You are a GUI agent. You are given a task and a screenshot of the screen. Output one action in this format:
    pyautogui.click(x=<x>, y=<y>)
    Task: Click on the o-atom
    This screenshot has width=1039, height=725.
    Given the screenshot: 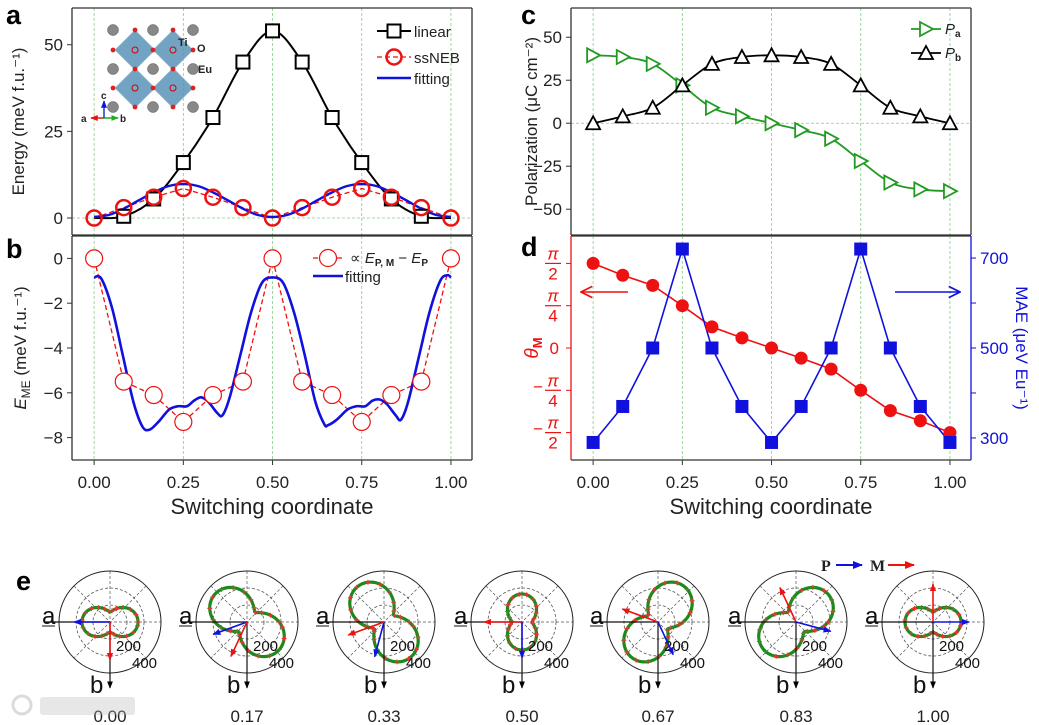 What is the action you would take?
    pyautogui.click(x=113, y=50)
    